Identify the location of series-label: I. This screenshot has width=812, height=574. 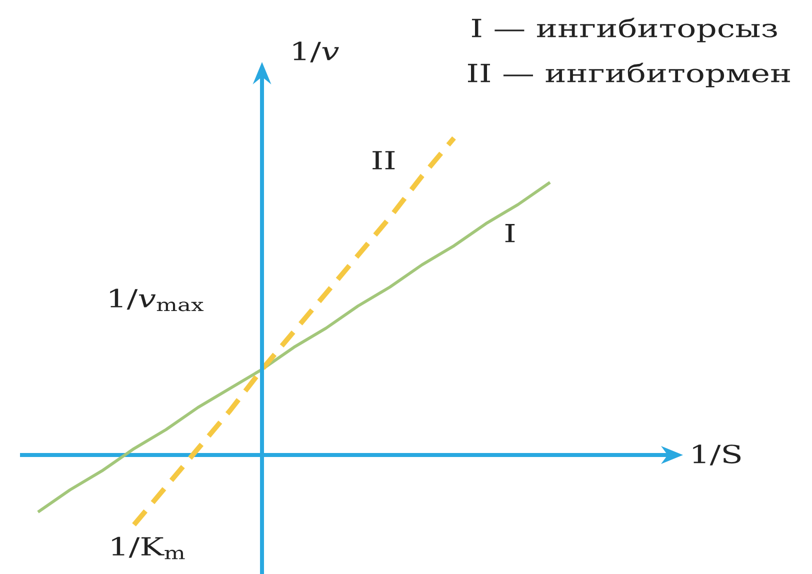
(510, 233).